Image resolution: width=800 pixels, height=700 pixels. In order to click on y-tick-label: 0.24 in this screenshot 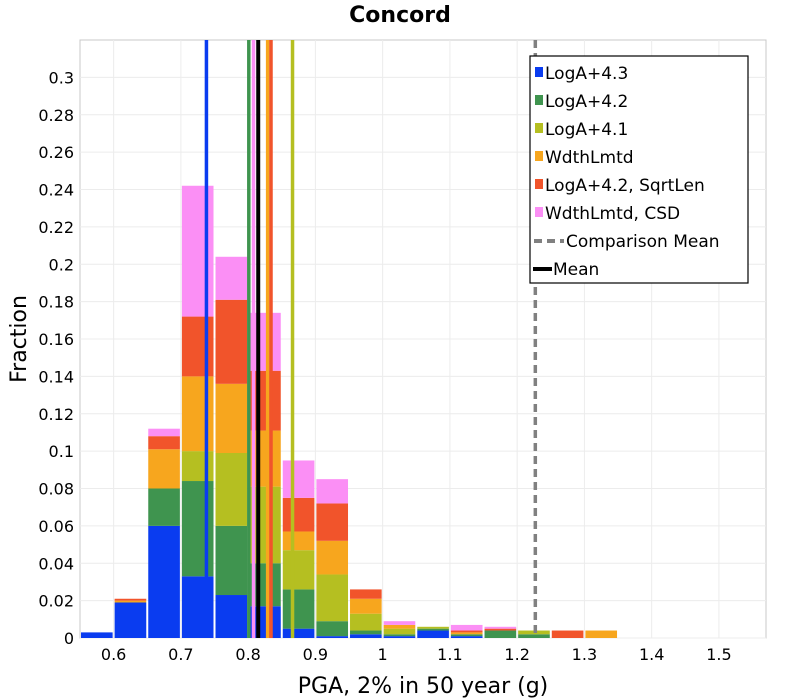, I will do `click(56, 190)`.